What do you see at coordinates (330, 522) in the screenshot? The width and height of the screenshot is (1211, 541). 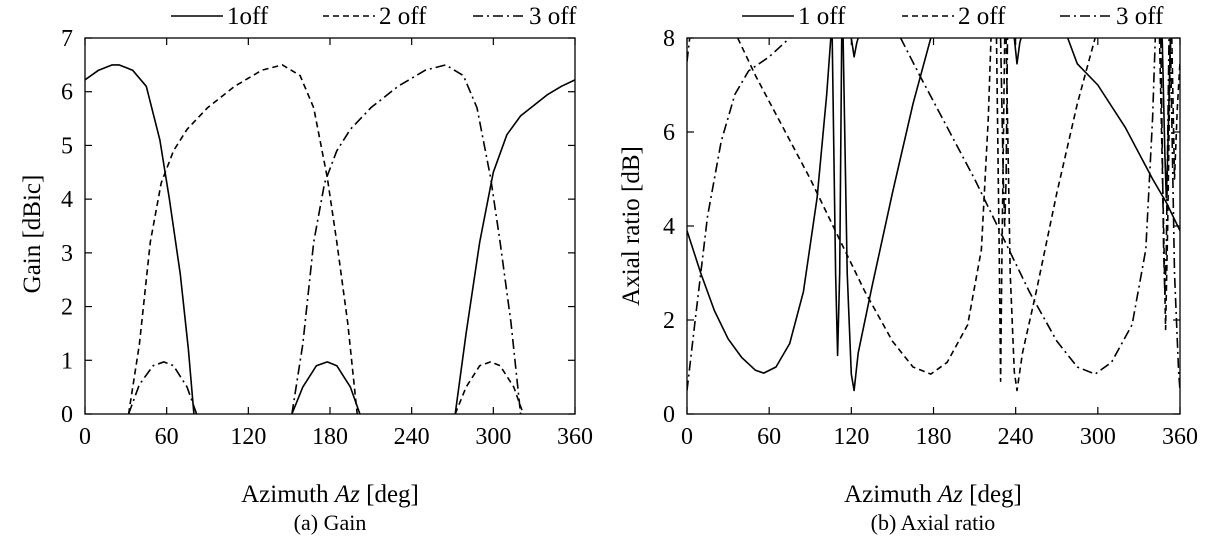 I see `gain-caption: (a) Gain` at bounding box center [330, 522].